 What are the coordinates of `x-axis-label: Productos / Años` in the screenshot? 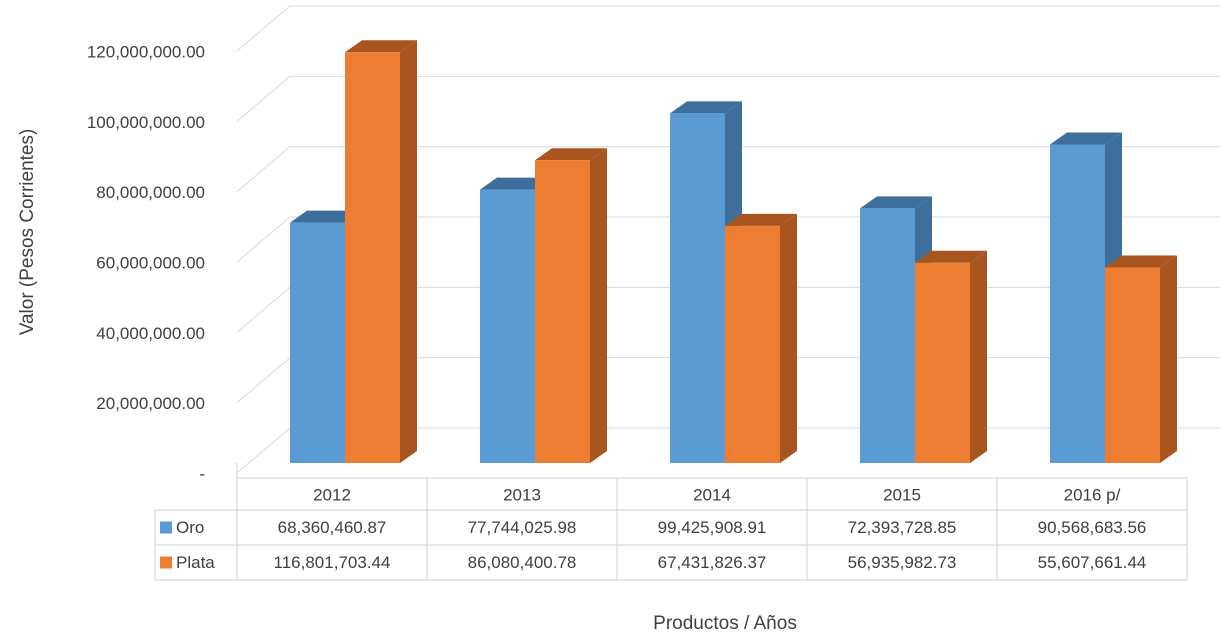 It's located at (725, 623).